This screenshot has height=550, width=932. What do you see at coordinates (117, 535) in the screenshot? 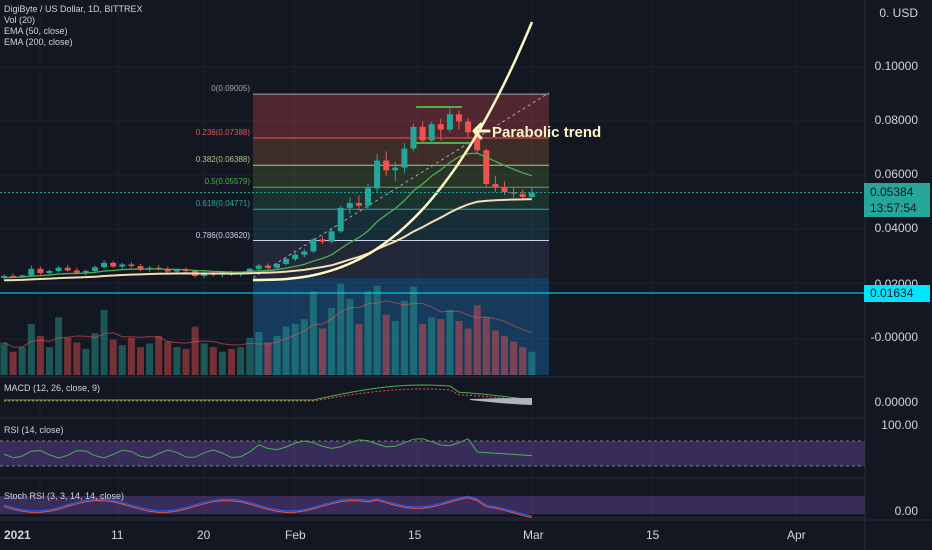
I see `time-axis-tick: 11` at bounding box center [117, 535].